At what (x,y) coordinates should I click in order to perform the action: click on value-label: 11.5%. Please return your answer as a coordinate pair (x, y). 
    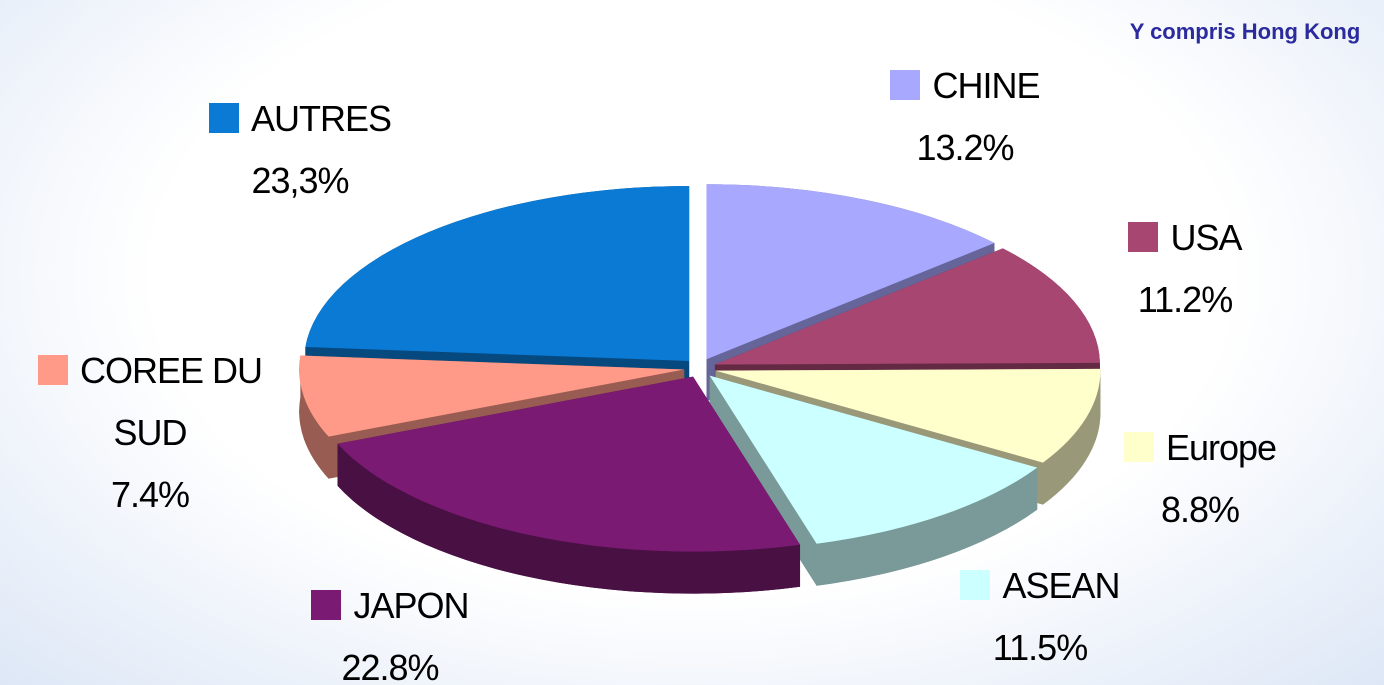
    Looking at the image, I should click on (1040, 647).